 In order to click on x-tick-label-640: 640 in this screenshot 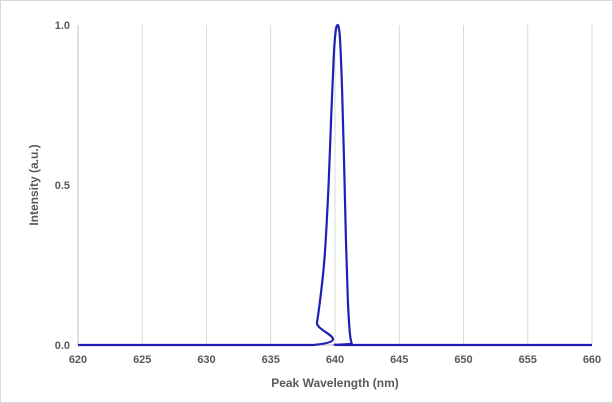, I will do `click(335, 360)`.